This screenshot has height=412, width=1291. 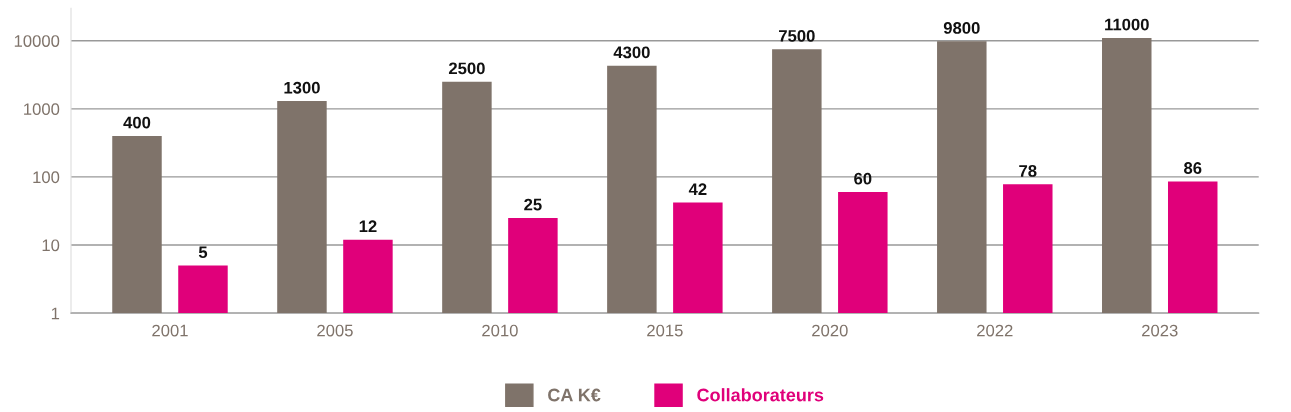 I want to click on data-label: 5, so click(x=203, y=252).